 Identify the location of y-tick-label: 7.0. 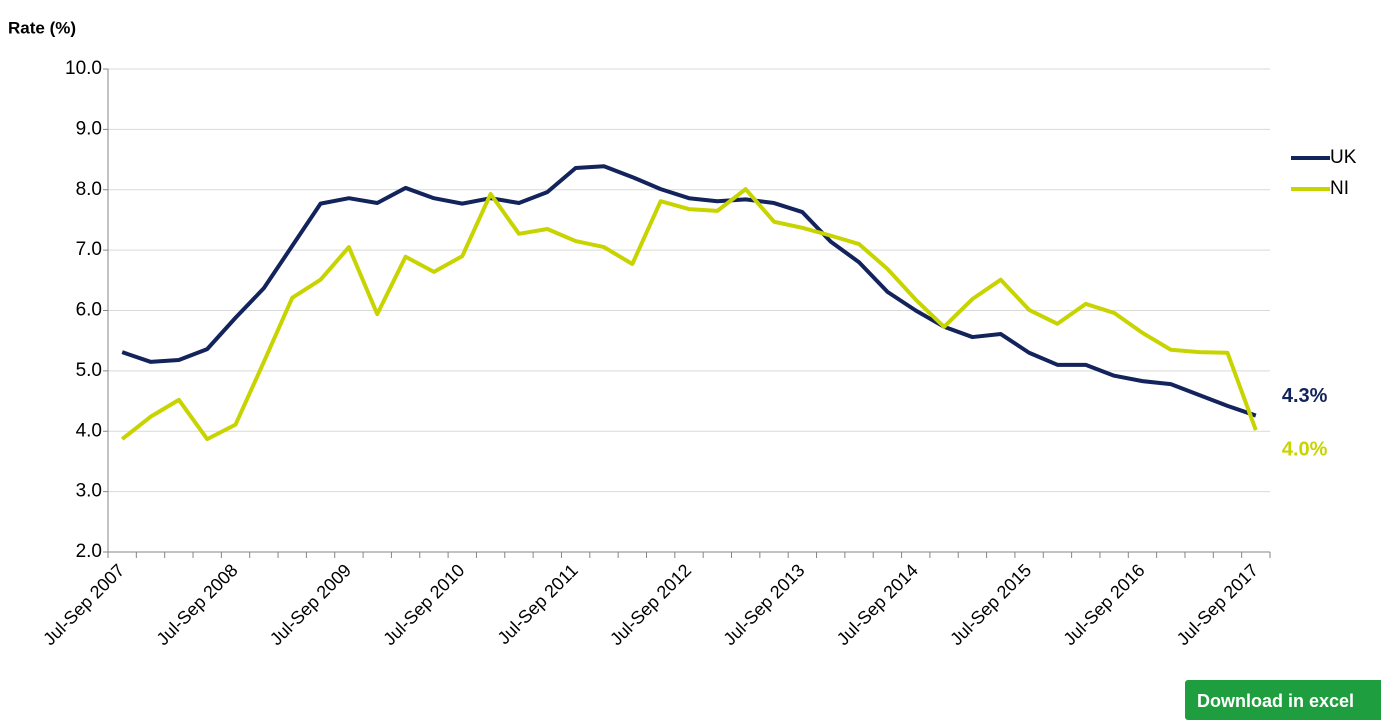
(89, 249).